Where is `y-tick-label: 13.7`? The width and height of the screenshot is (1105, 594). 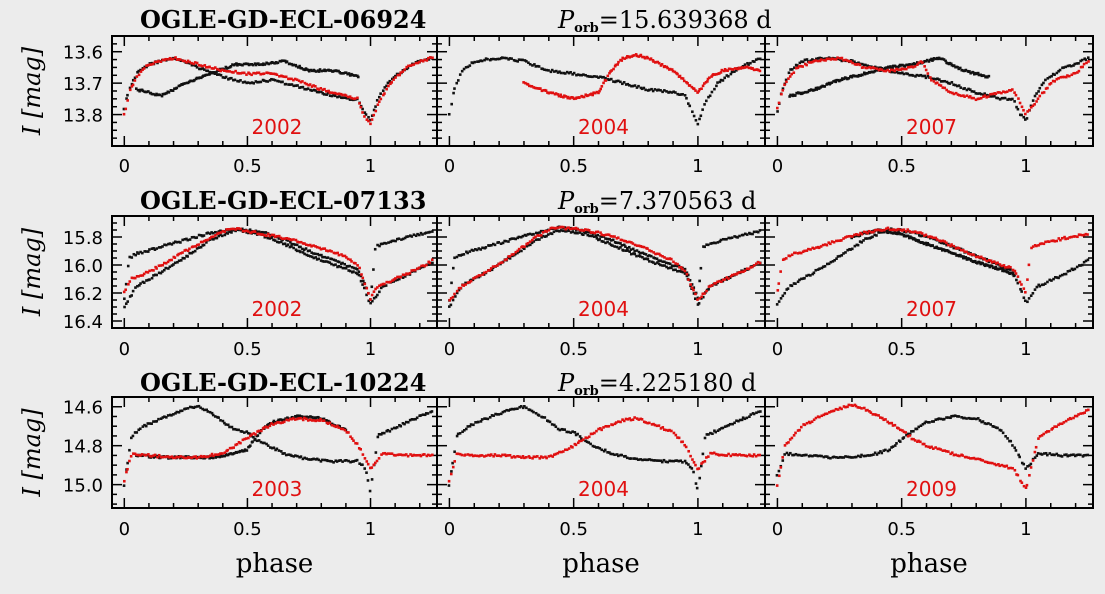 y-tick-label: 13.7 is located at coordinates (83, 84).